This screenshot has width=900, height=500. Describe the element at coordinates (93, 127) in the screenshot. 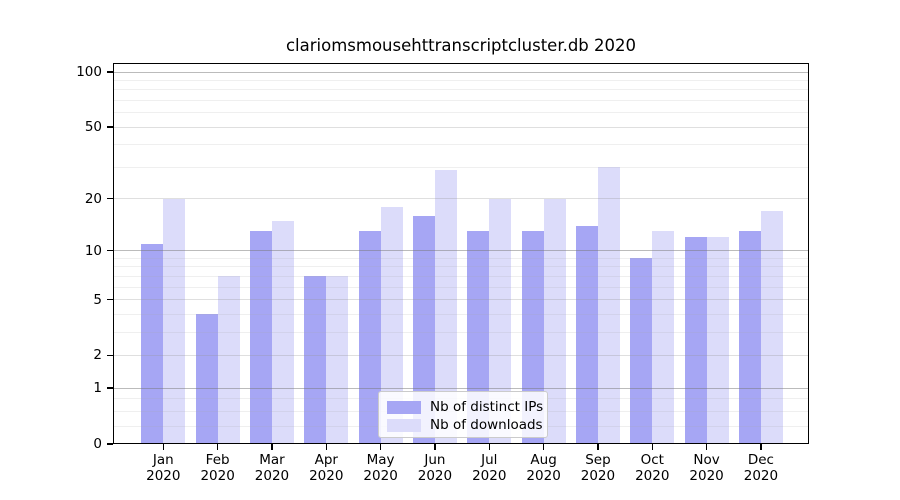

I see `y-tick-label-50: 50` at that location.